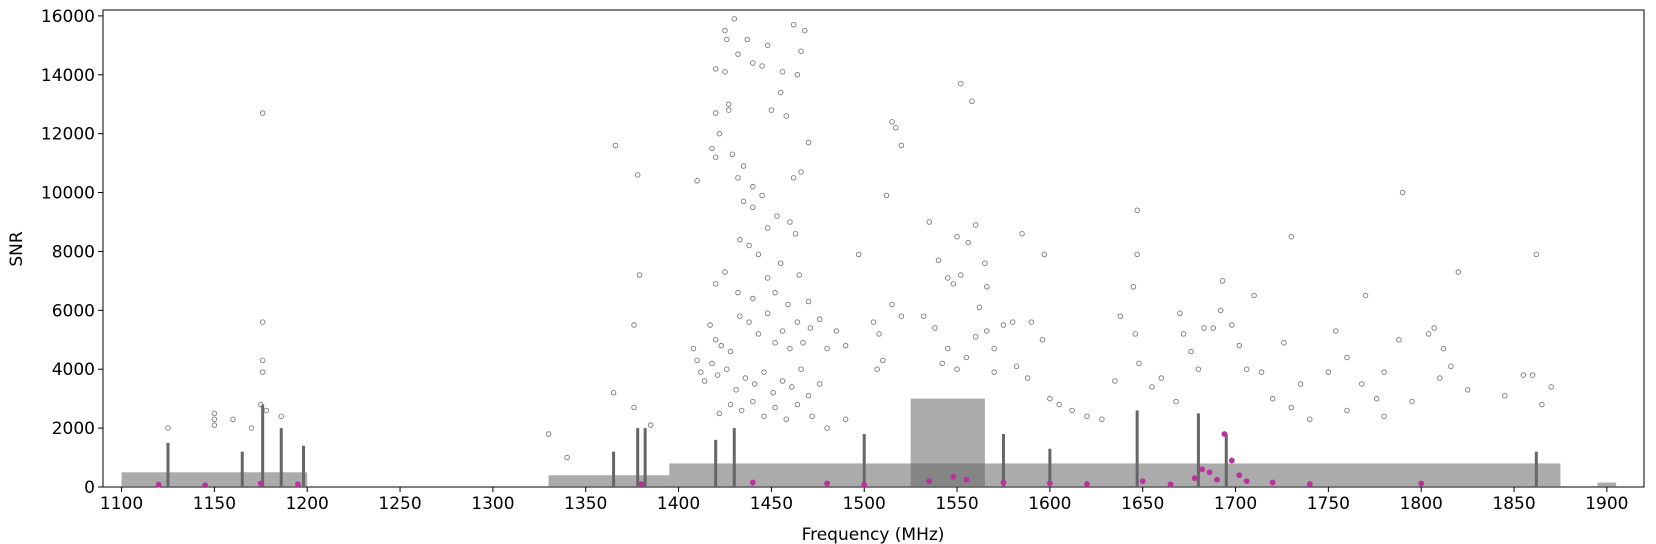  I want to click on highlight-points-layer, so click(790, 460).